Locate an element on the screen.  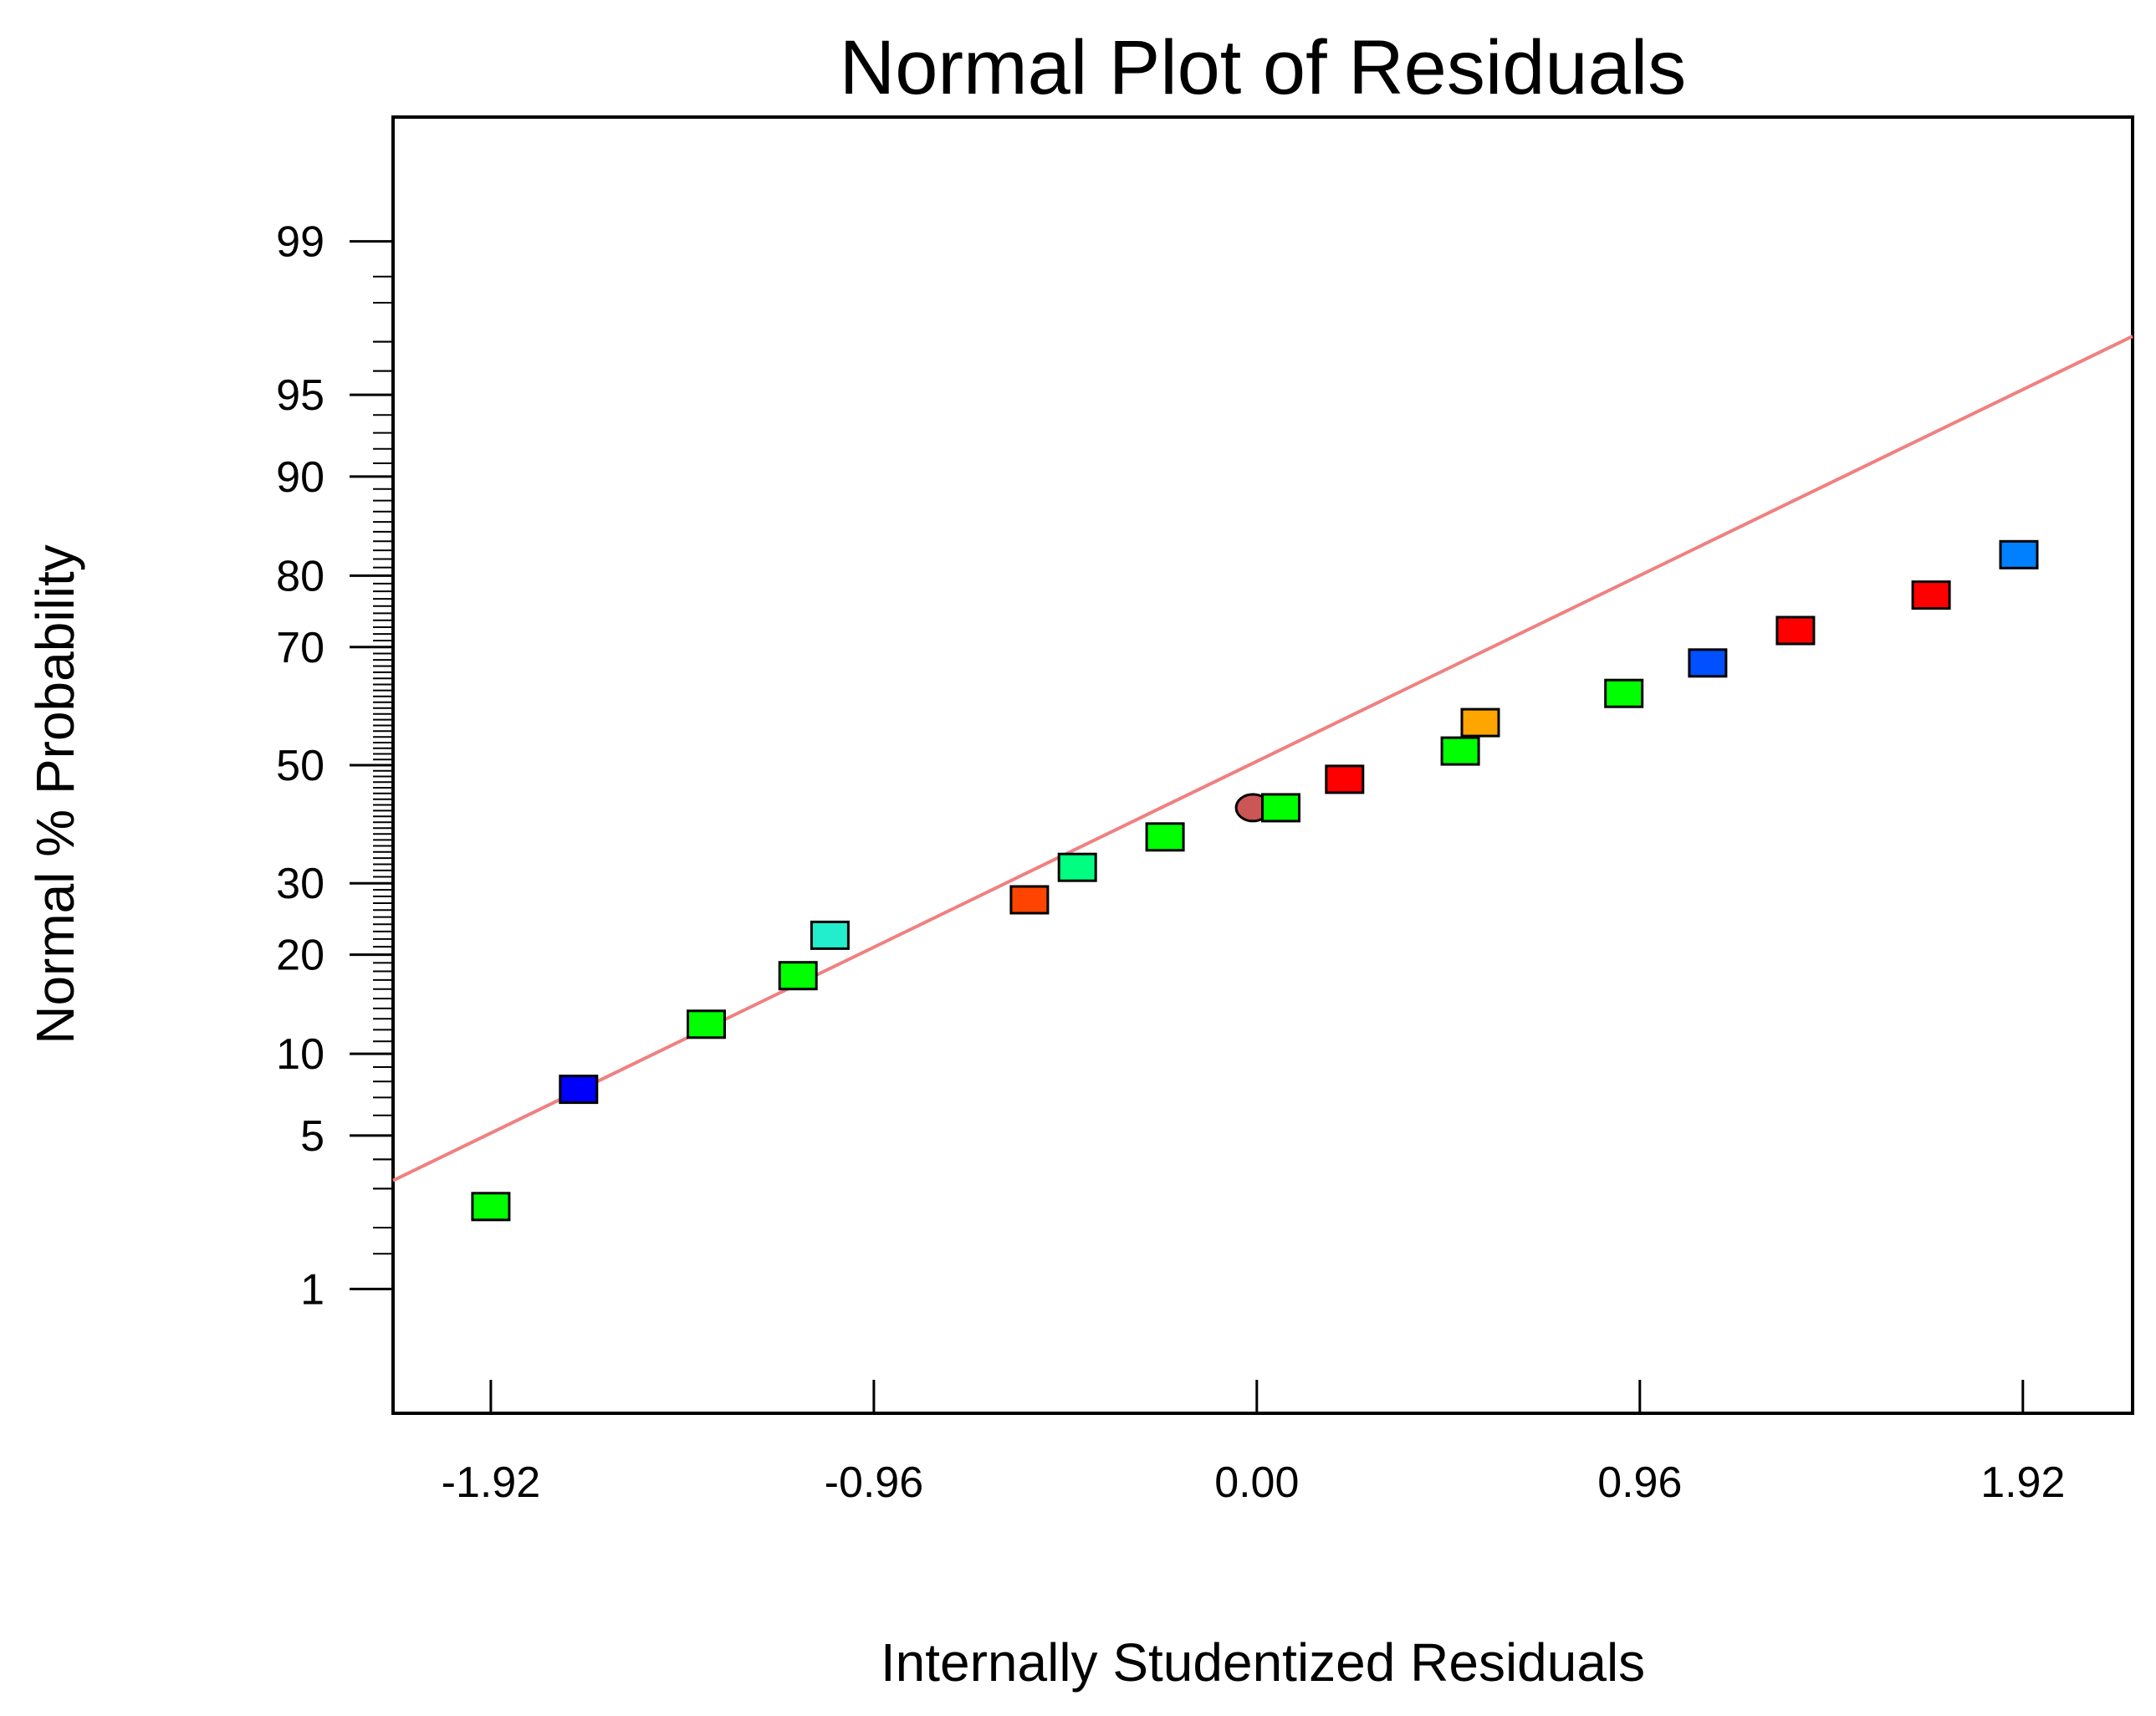
x-tick-label: 1.92 is located at coordinates (2022, 1482).